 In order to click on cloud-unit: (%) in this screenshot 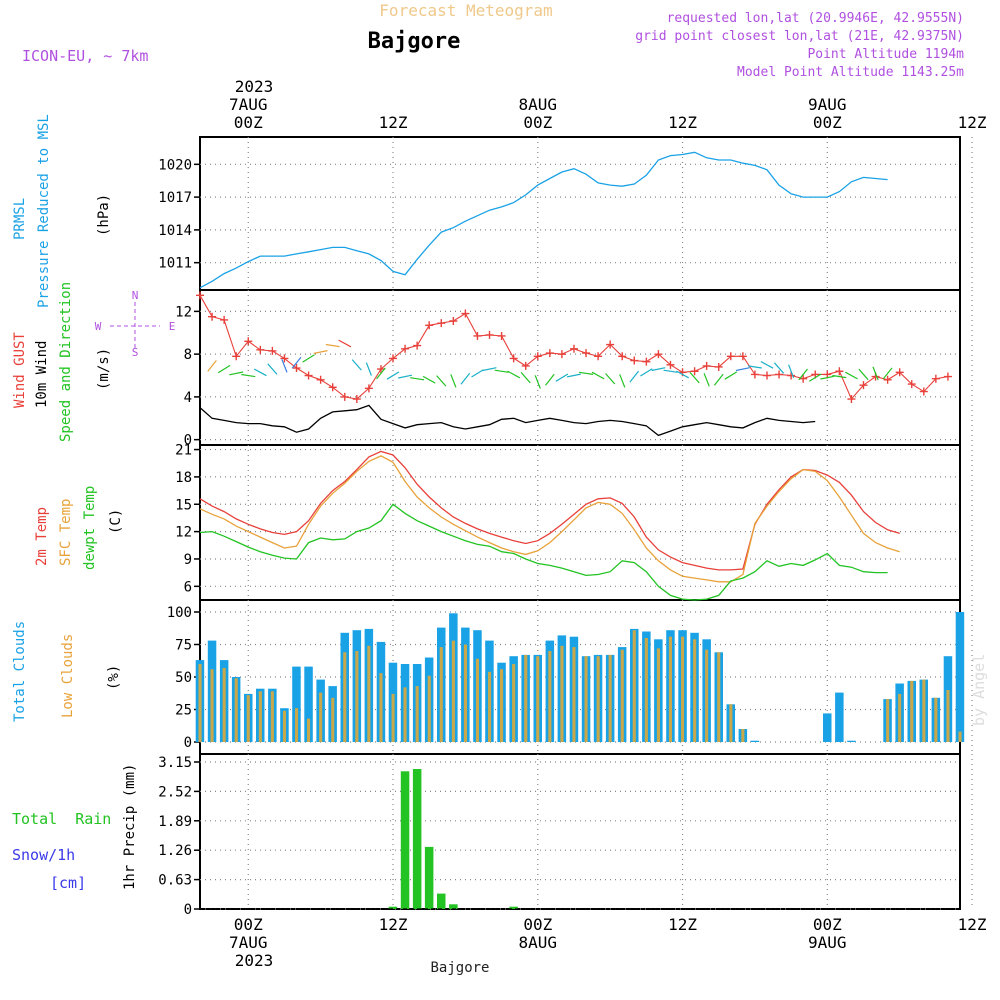, I will do `click(114, 677)`.